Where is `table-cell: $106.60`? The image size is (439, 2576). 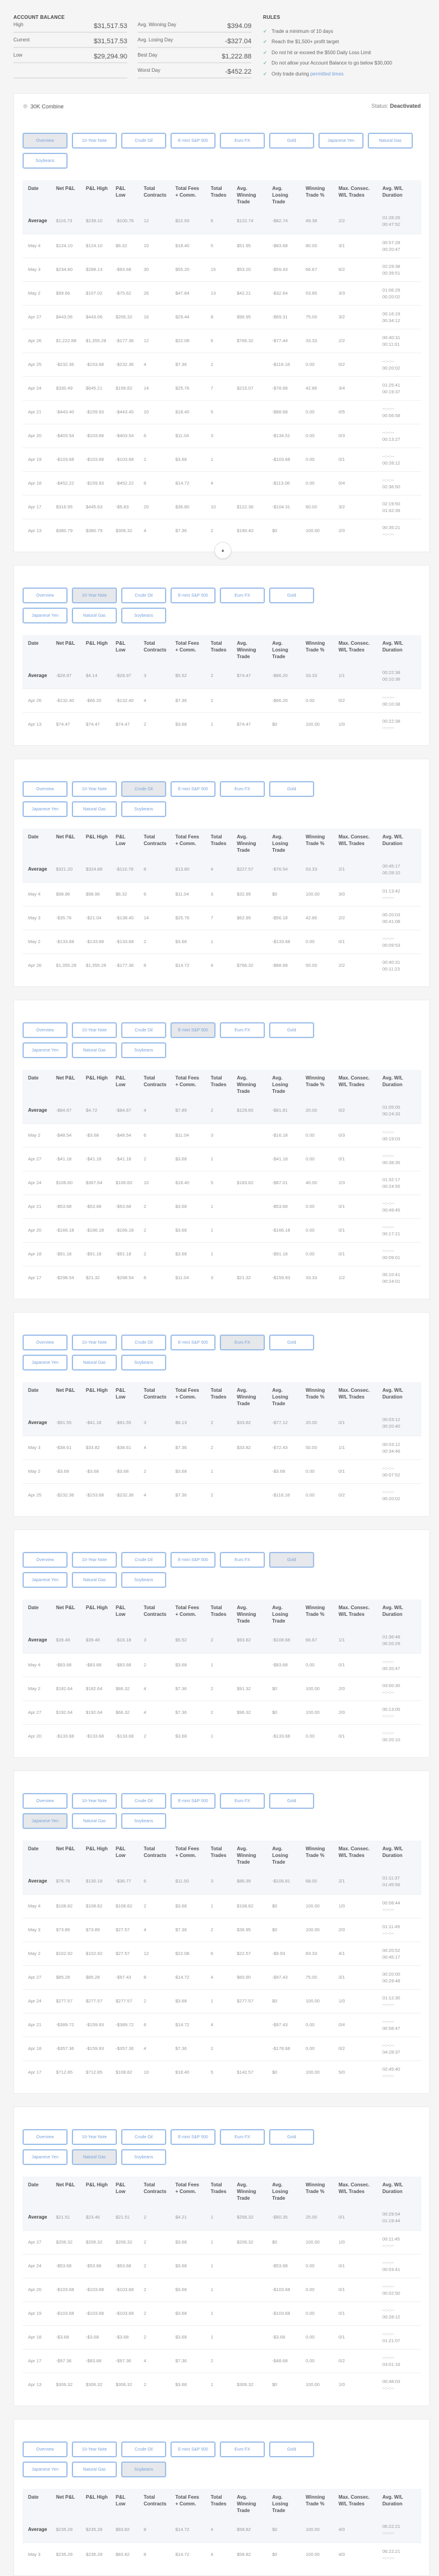 table-cell: $106.60 is located at coordinates (65, 1182).